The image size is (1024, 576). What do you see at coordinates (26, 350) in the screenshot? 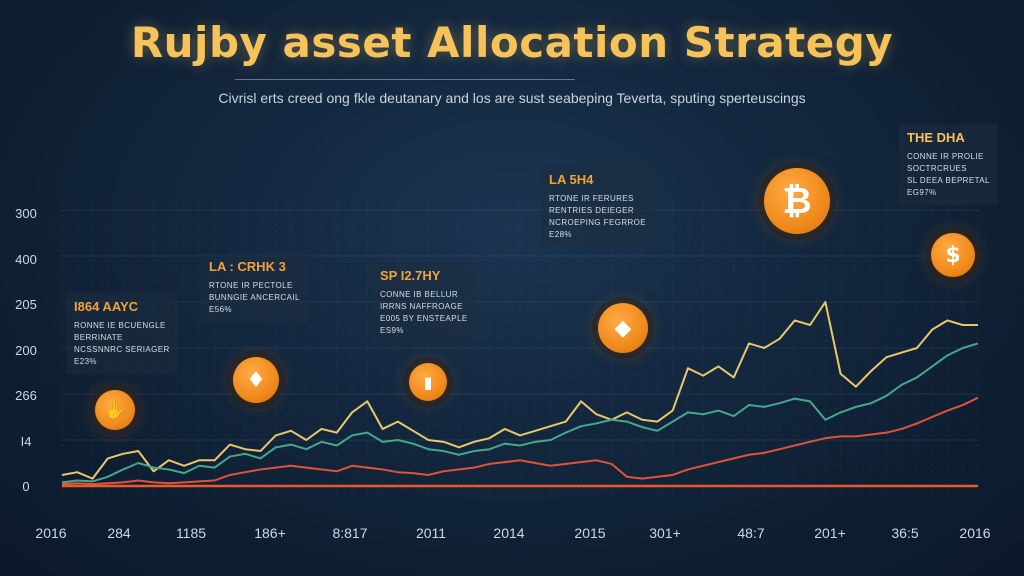
I see `y-tick-label: 200` at bounding box center [26, 350].